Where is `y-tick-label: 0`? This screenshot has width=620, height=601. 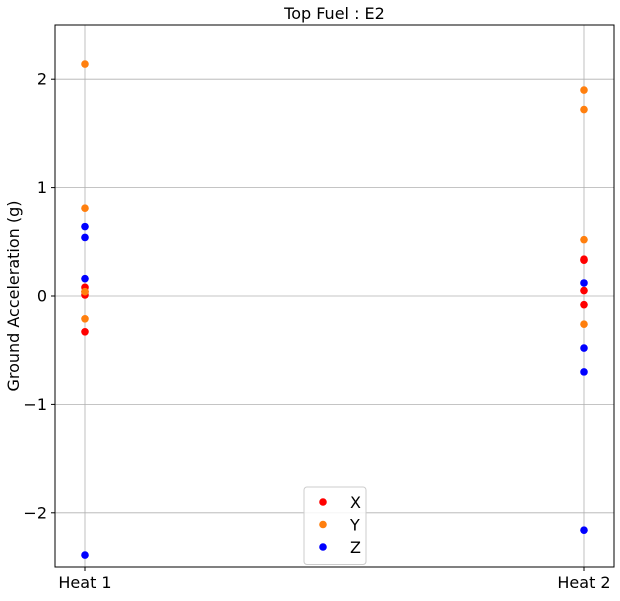 y-tick-label: 0 is located at coordinates (42, 296).